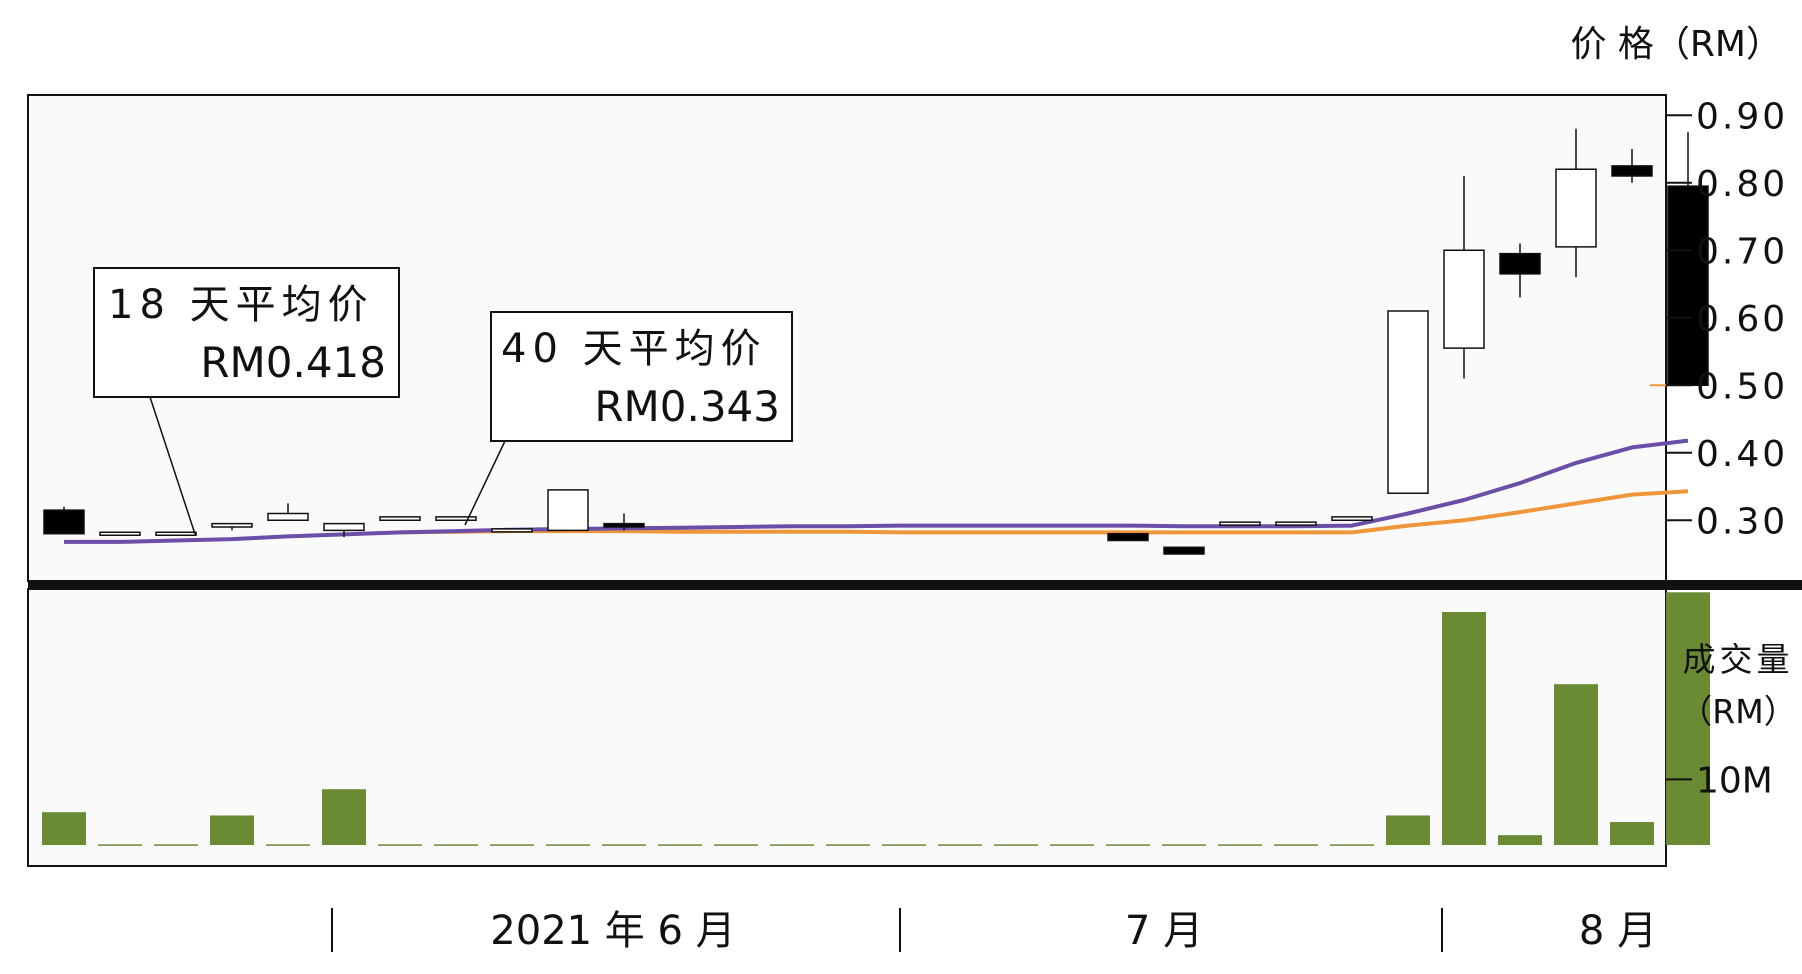  What do you see at coordinates (1742, 454) in the screenshot?
I see `price-tick-label: 0.40` at bounding box center [1742, 454].